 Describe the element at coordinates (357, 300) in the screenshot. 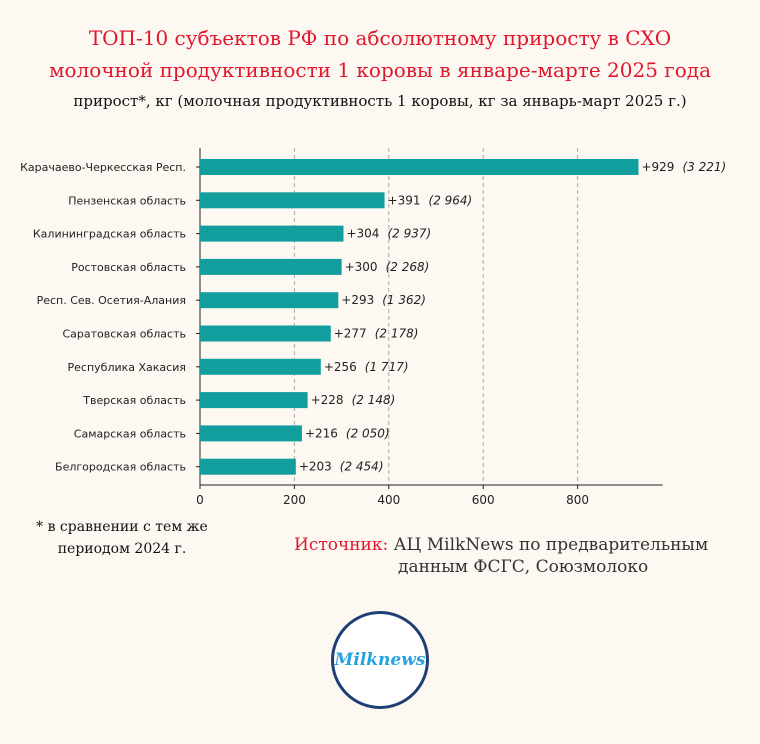

I see `value-label: +293` at that location.